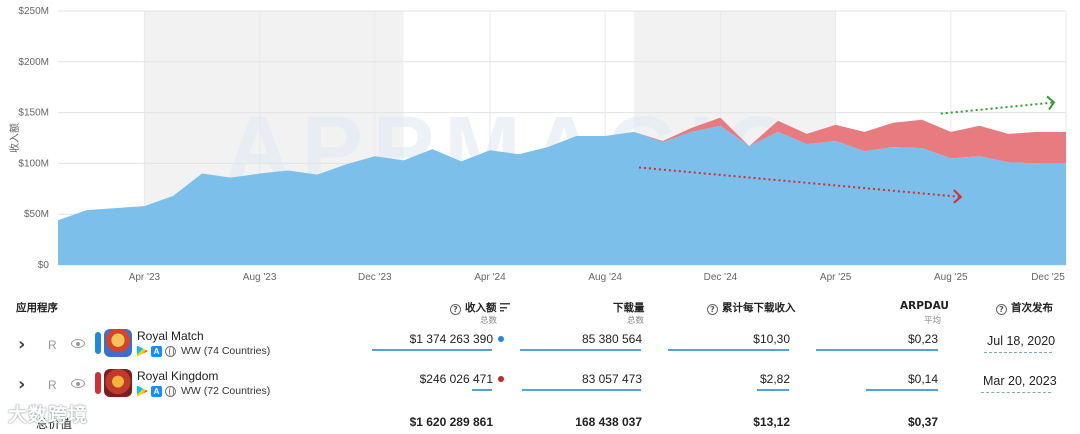  What do you see at coordinates (145, 277) in the screenshot?
I see `x-tick-label: Apr '23` at bounding box center [145, 277].